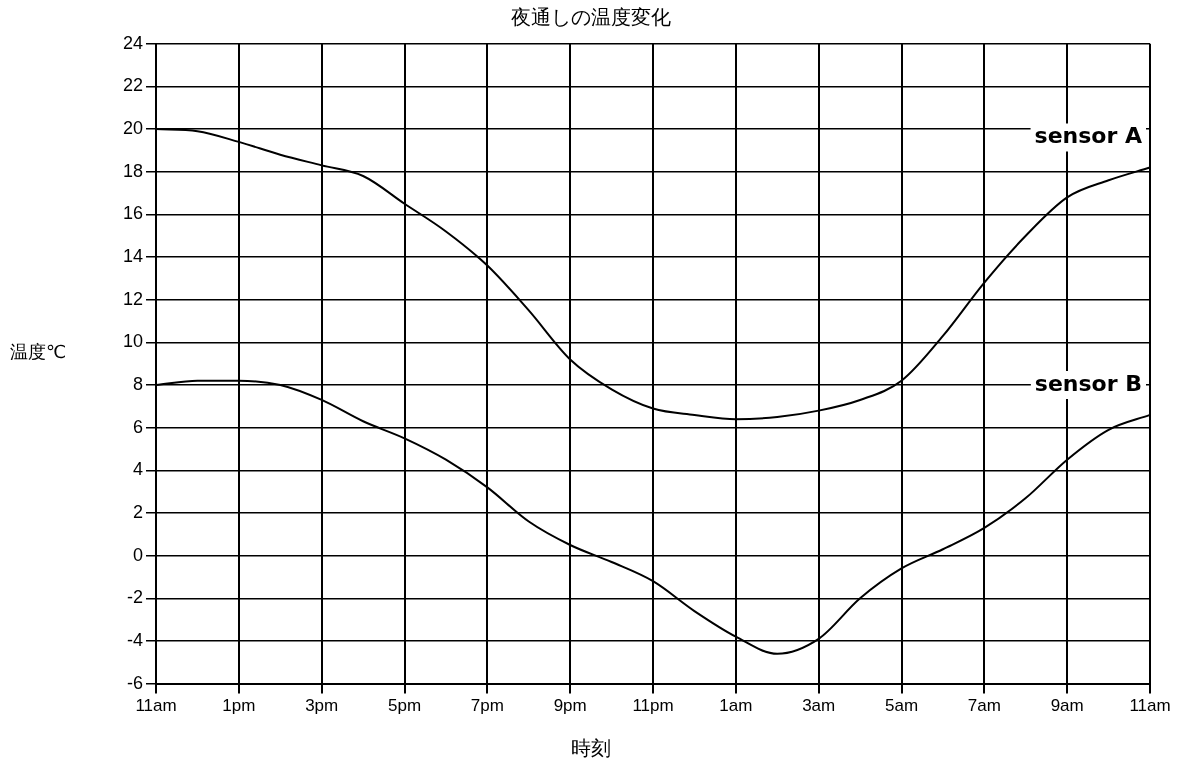 This screenshot has height=779, width=1182. What do you see at coordinates (984, 706) in the screenshot?
I see `x-tick-label: 7am` at bounding box center [984, 706].